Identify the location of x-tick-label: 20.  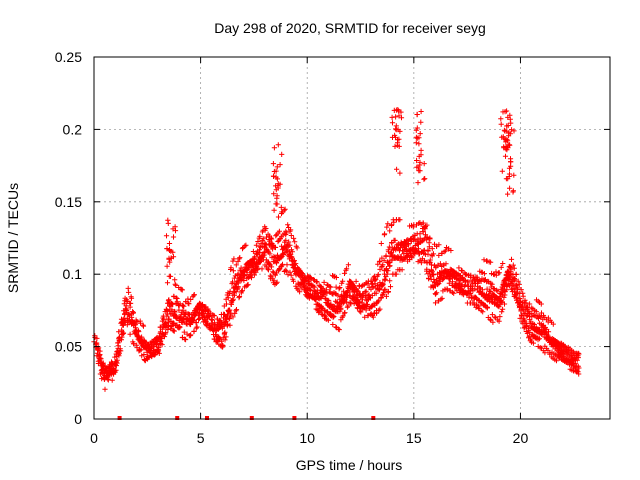
(521, 438).